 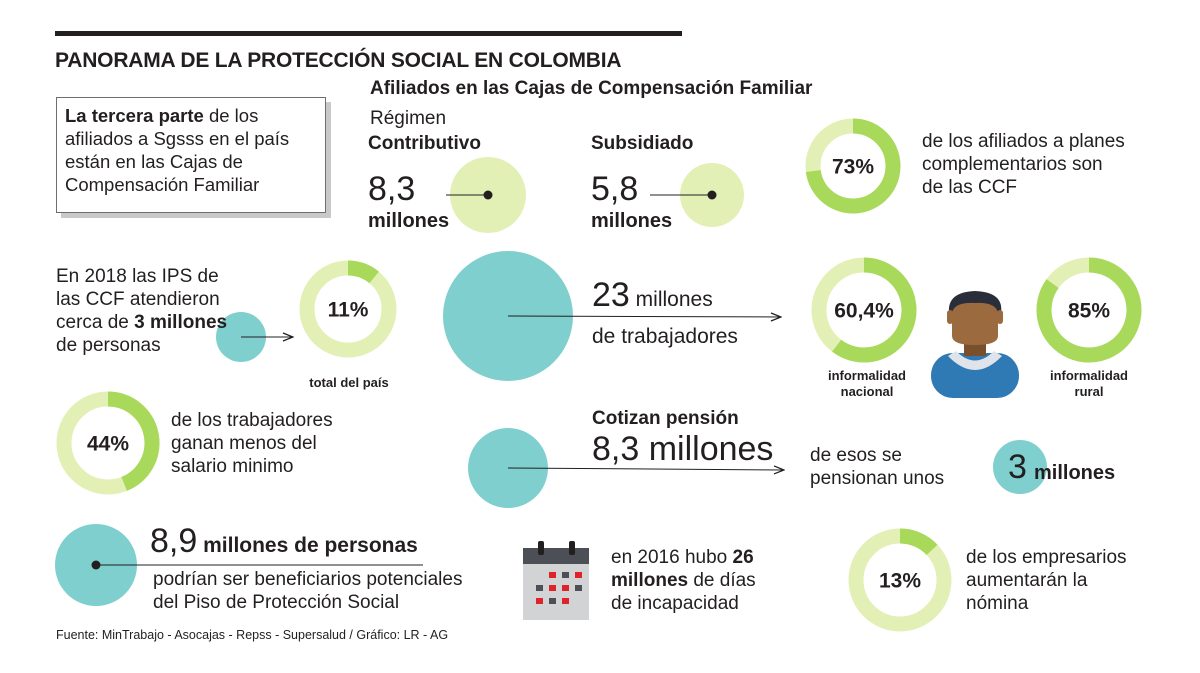 I want to click on donut-11: 11%, so click(x=348, y=309).